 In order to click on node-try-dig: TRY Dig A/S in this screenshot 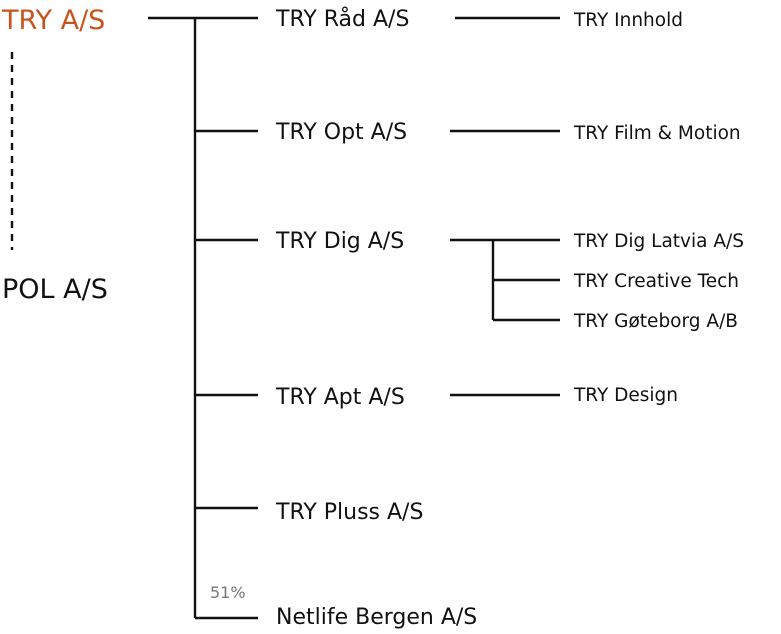, I will do `click(339, 241)`.